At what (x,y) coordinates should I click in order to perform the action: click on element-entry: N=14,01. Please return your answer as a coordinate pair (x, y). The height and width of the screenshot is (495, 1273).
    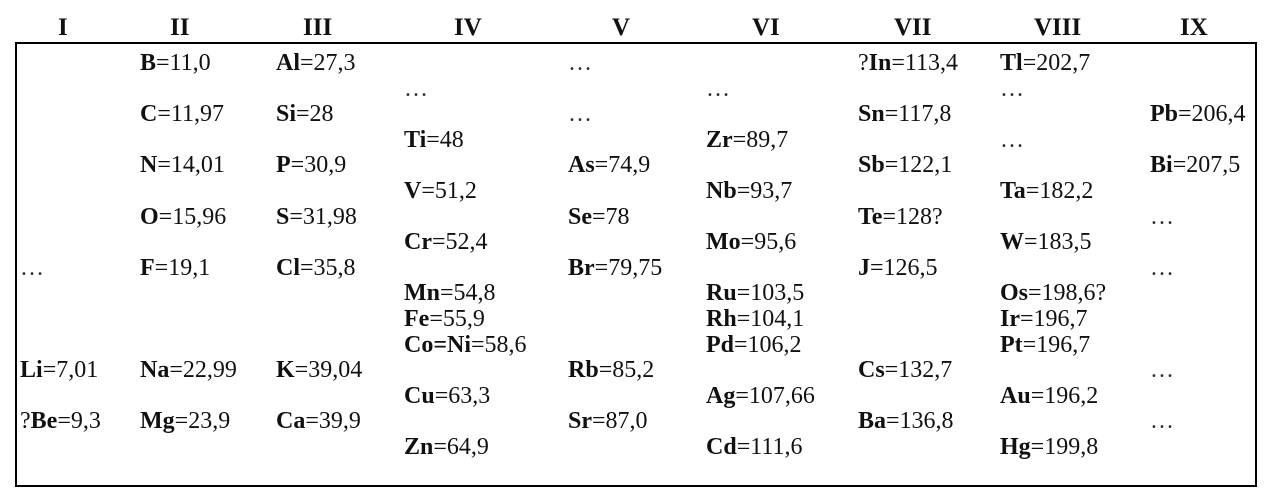
    Looking at the image, I should click on (182, 165).